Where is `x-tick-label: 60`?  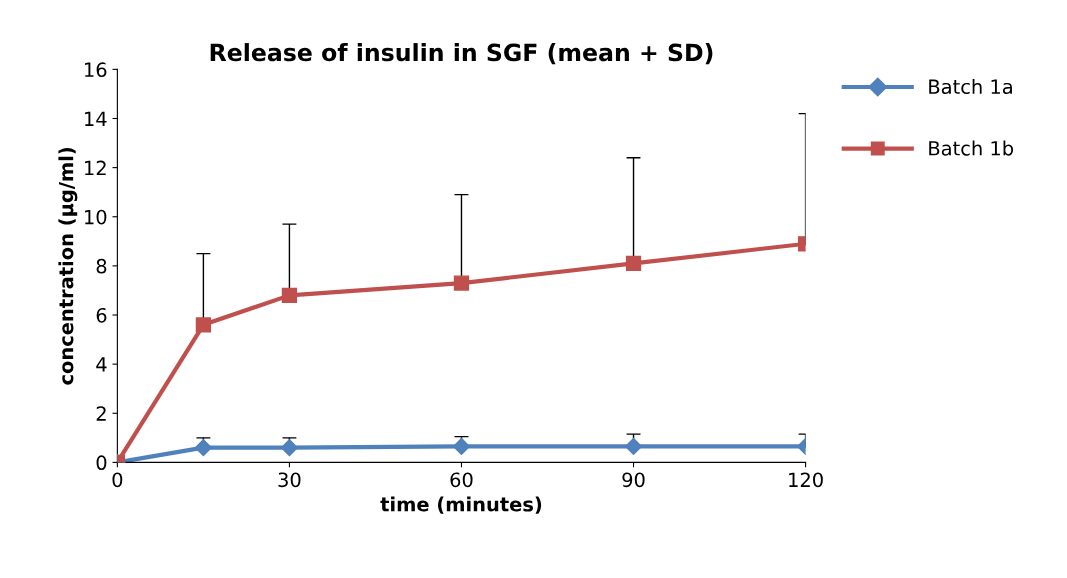 x-tick-label: 60 is located at coordinates (461, 480).